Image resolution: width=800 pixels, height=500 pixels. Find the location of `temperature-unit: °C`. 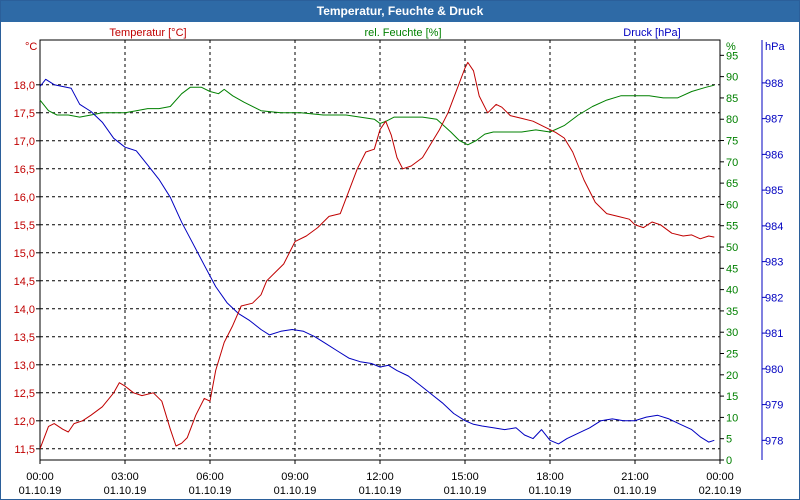

temperature-unit: °C is located at coordinates (31, 47).